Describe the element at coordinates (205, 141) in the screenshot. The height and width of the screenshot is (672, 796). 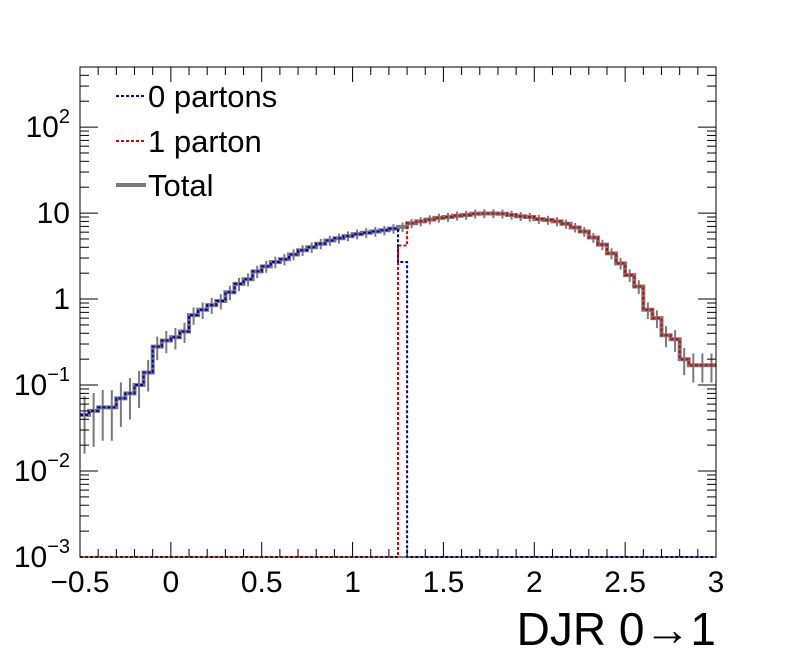
I see `legend-label: 1 parton` at that location.